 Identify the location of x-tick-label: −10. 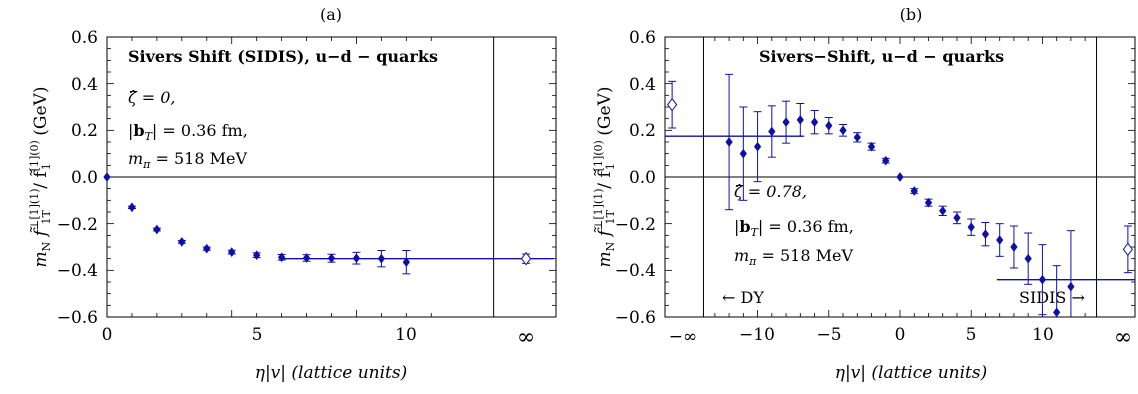
(757, 335).